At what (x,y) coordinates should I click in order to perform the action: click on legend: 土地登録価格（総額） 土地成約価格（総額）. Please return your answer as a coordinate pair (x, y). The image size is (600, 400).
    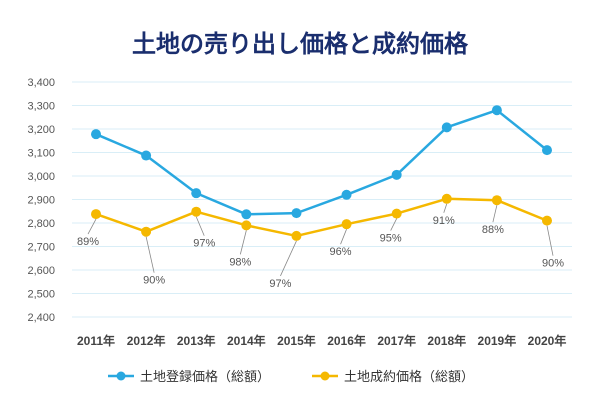
    Looking at the image, I should click on (291, 377).